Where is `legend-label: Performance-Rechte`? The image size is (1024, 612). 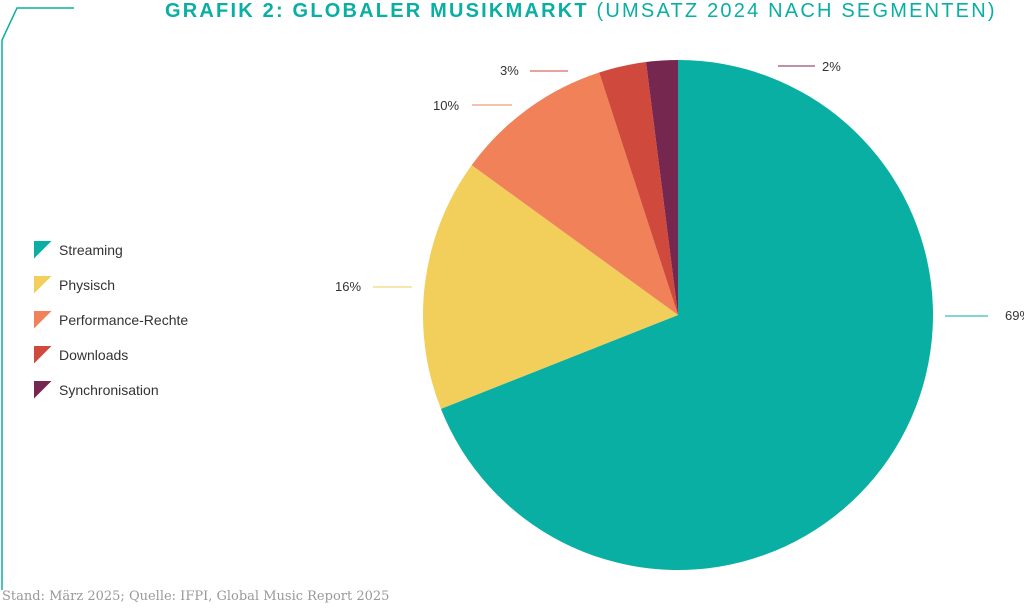
legend-label: Performance-Rechte is located at coordinates (124, 319).